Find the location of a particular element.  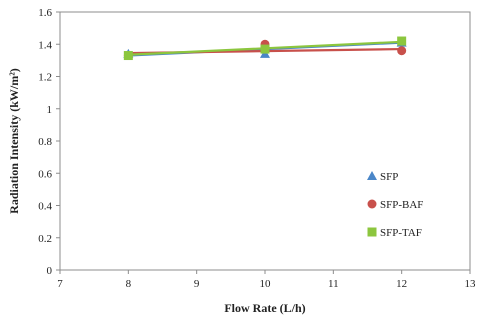

legend-marker-sfp is located at coordinates (372, 175).